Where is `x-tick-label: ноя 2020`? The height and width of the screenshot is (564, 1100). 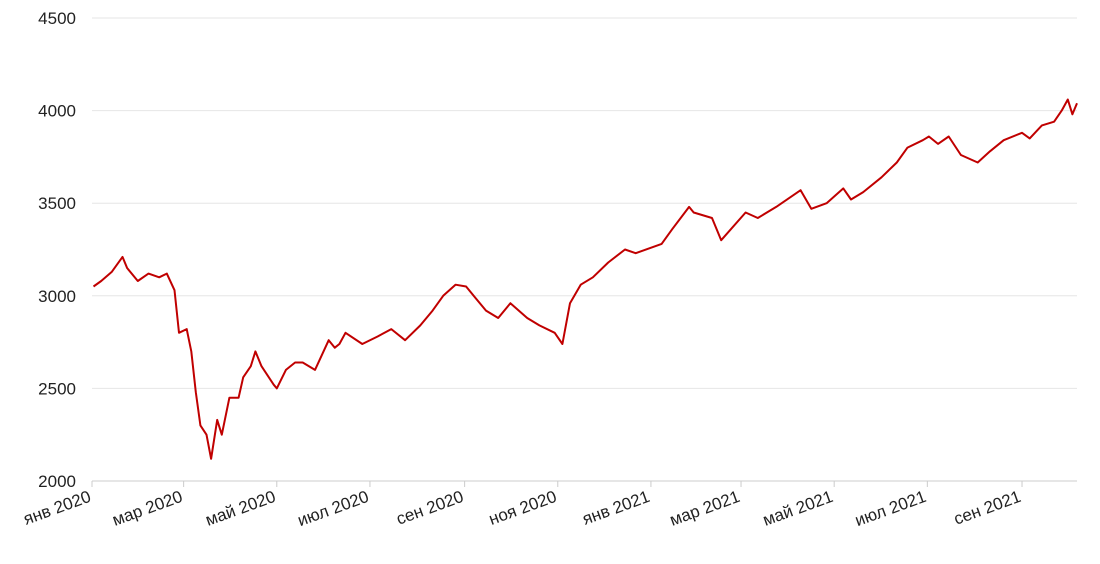 x-tick-label: ноя 2020 is located at coordinates (522, 508).